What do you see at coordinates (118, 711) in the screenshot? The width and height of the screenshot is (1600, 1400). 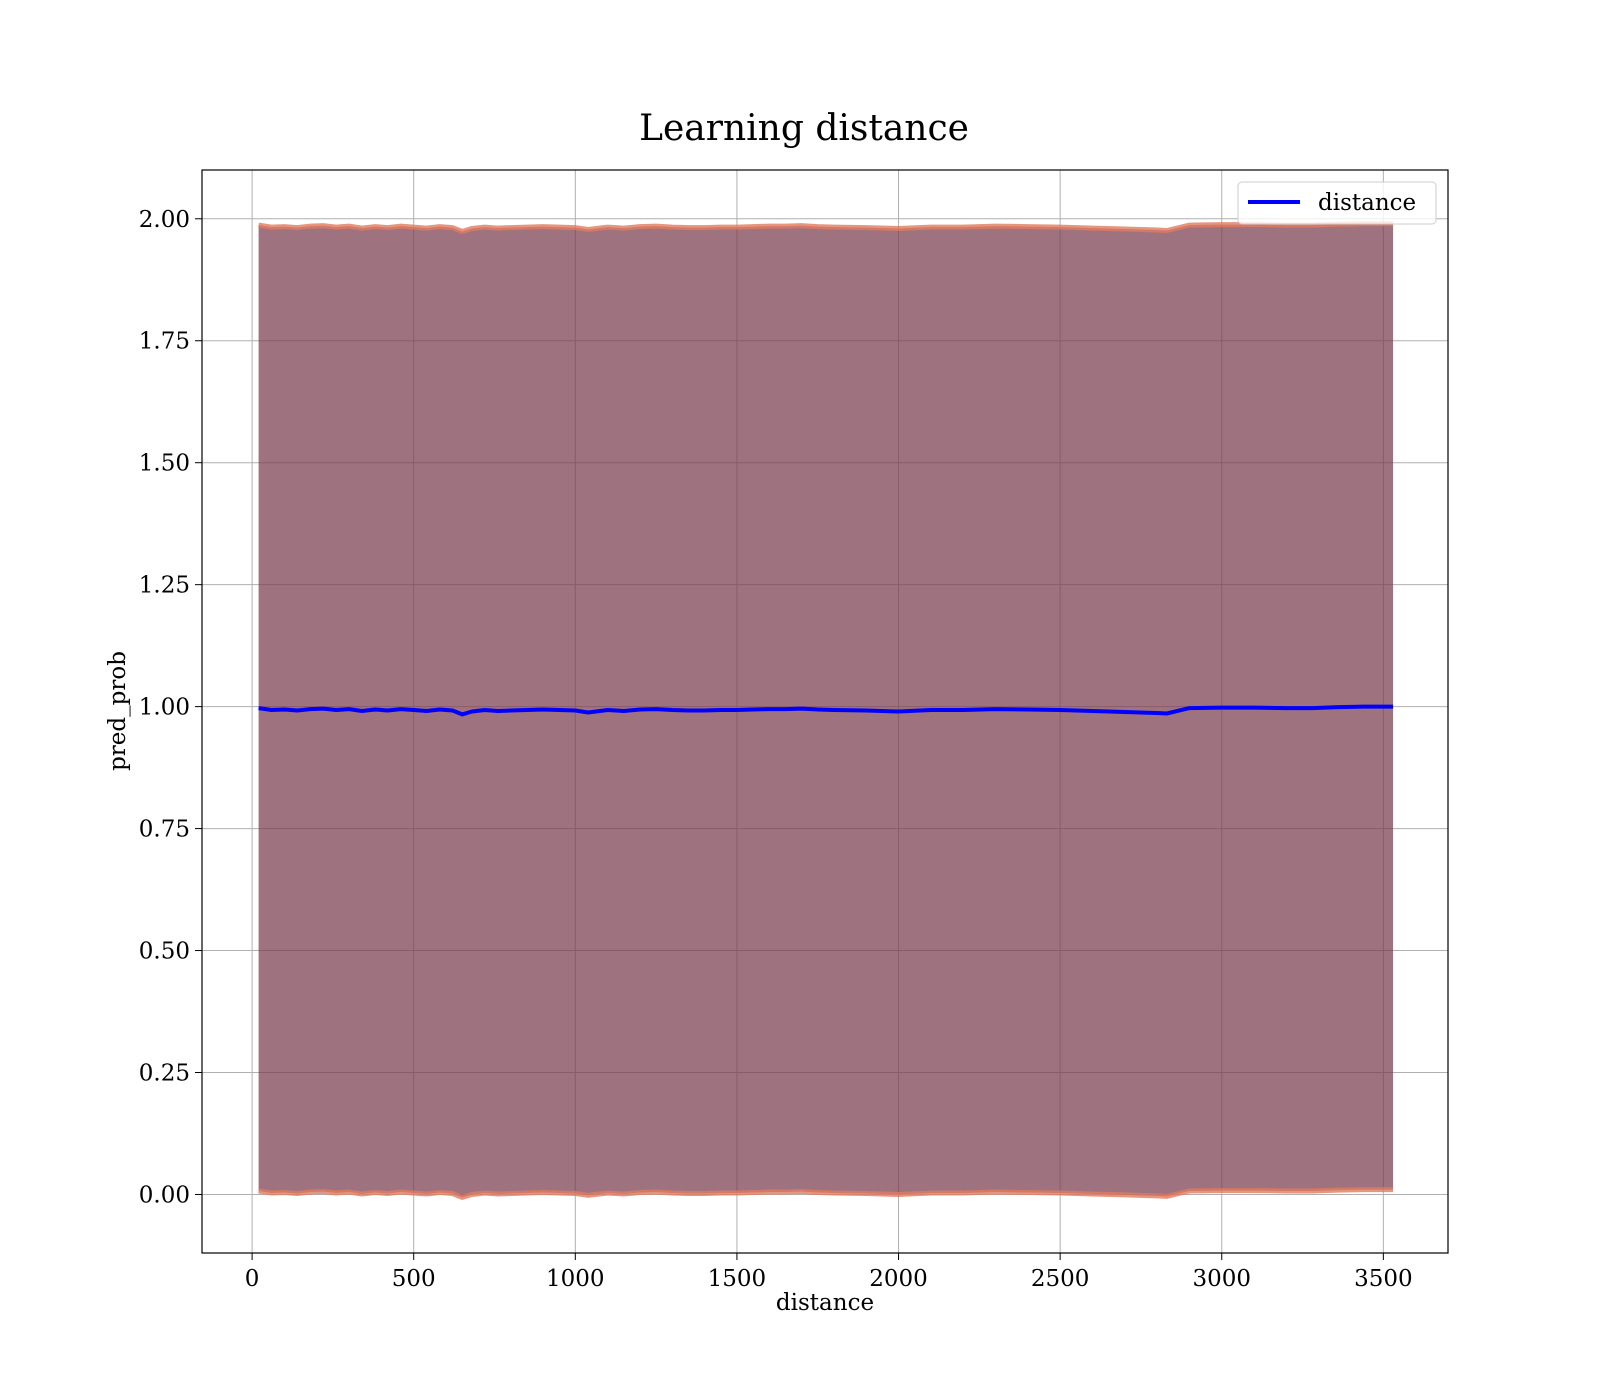 I see `y-axis-label: pred_prob` at bounding box center [118, 711].